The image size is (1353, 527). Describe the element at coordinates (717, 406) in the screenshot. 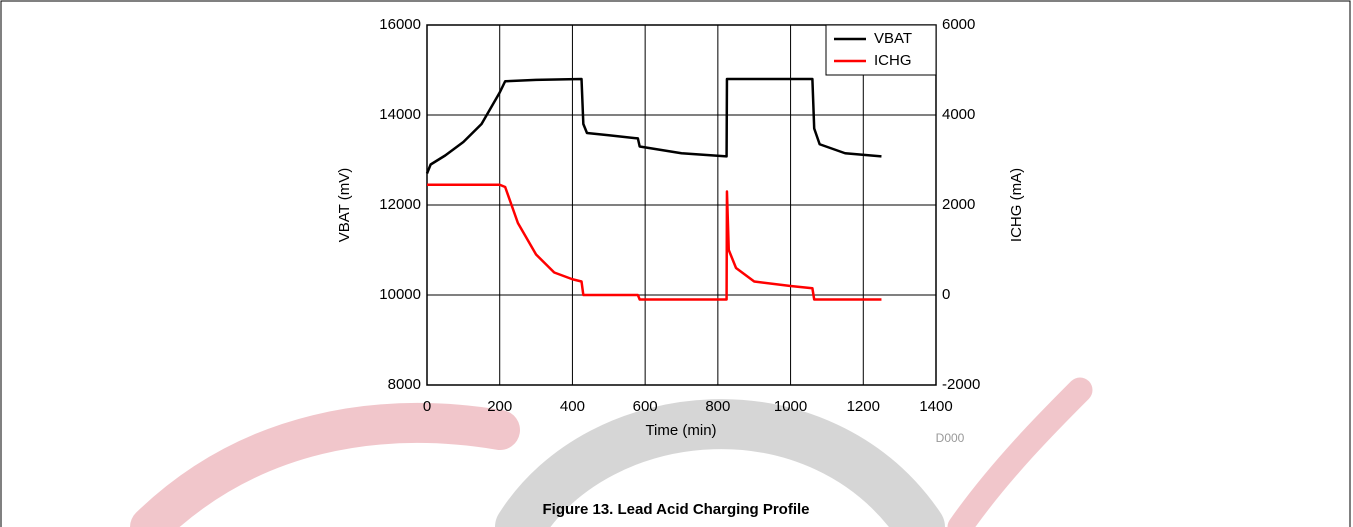

I see `x-tick-label: 800` at that location.